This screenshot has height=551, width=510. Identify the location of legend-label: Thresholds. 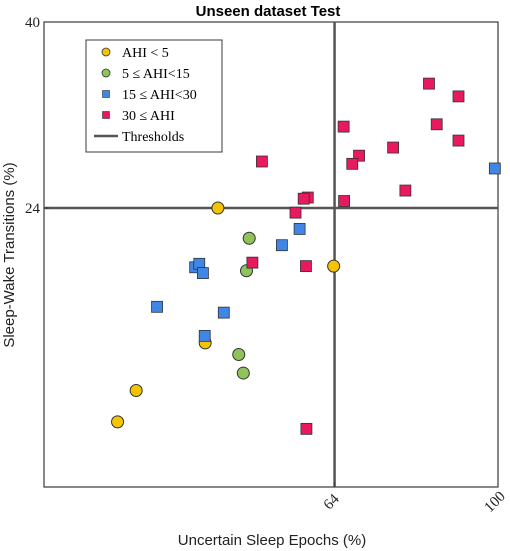
(153, 137).